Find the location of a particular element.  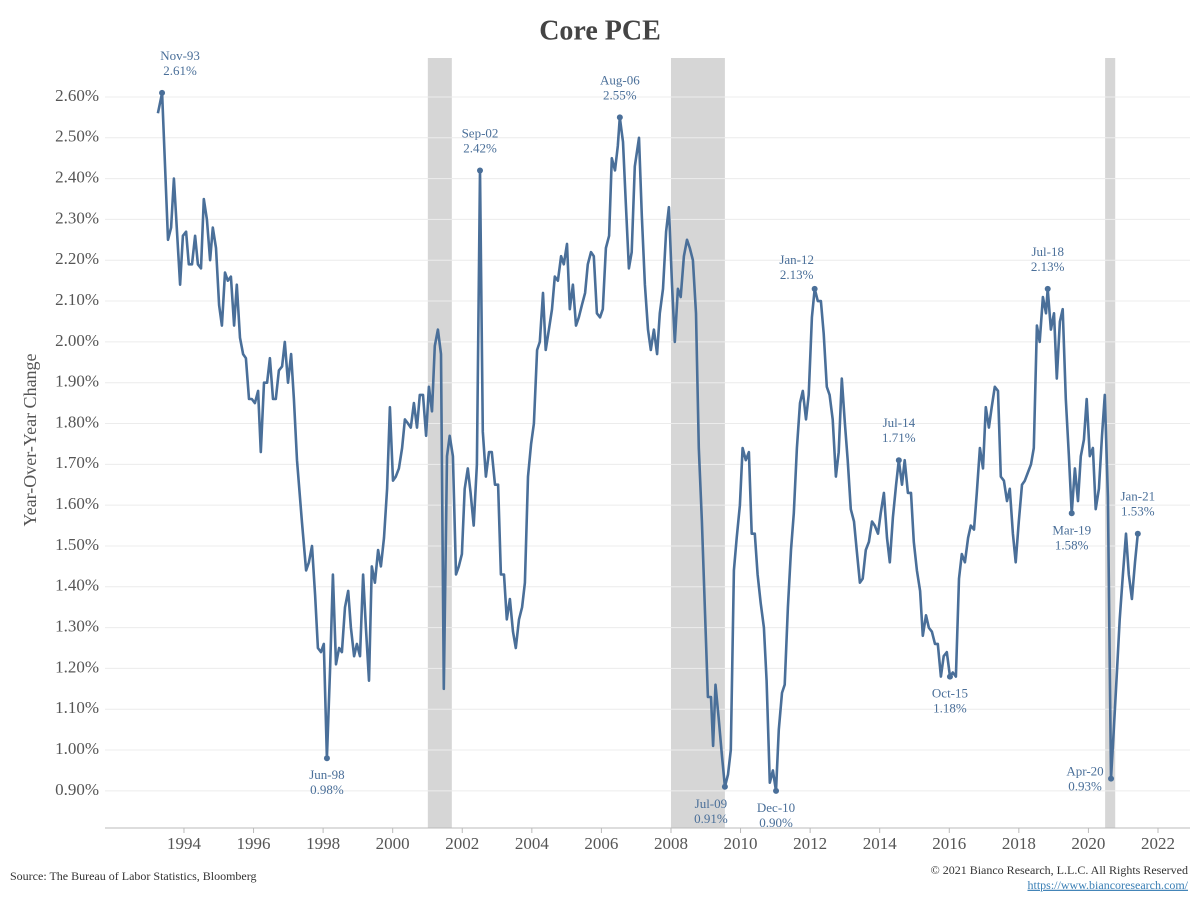

annotation-date: Dec-10 is located at coordinates (776, 807).